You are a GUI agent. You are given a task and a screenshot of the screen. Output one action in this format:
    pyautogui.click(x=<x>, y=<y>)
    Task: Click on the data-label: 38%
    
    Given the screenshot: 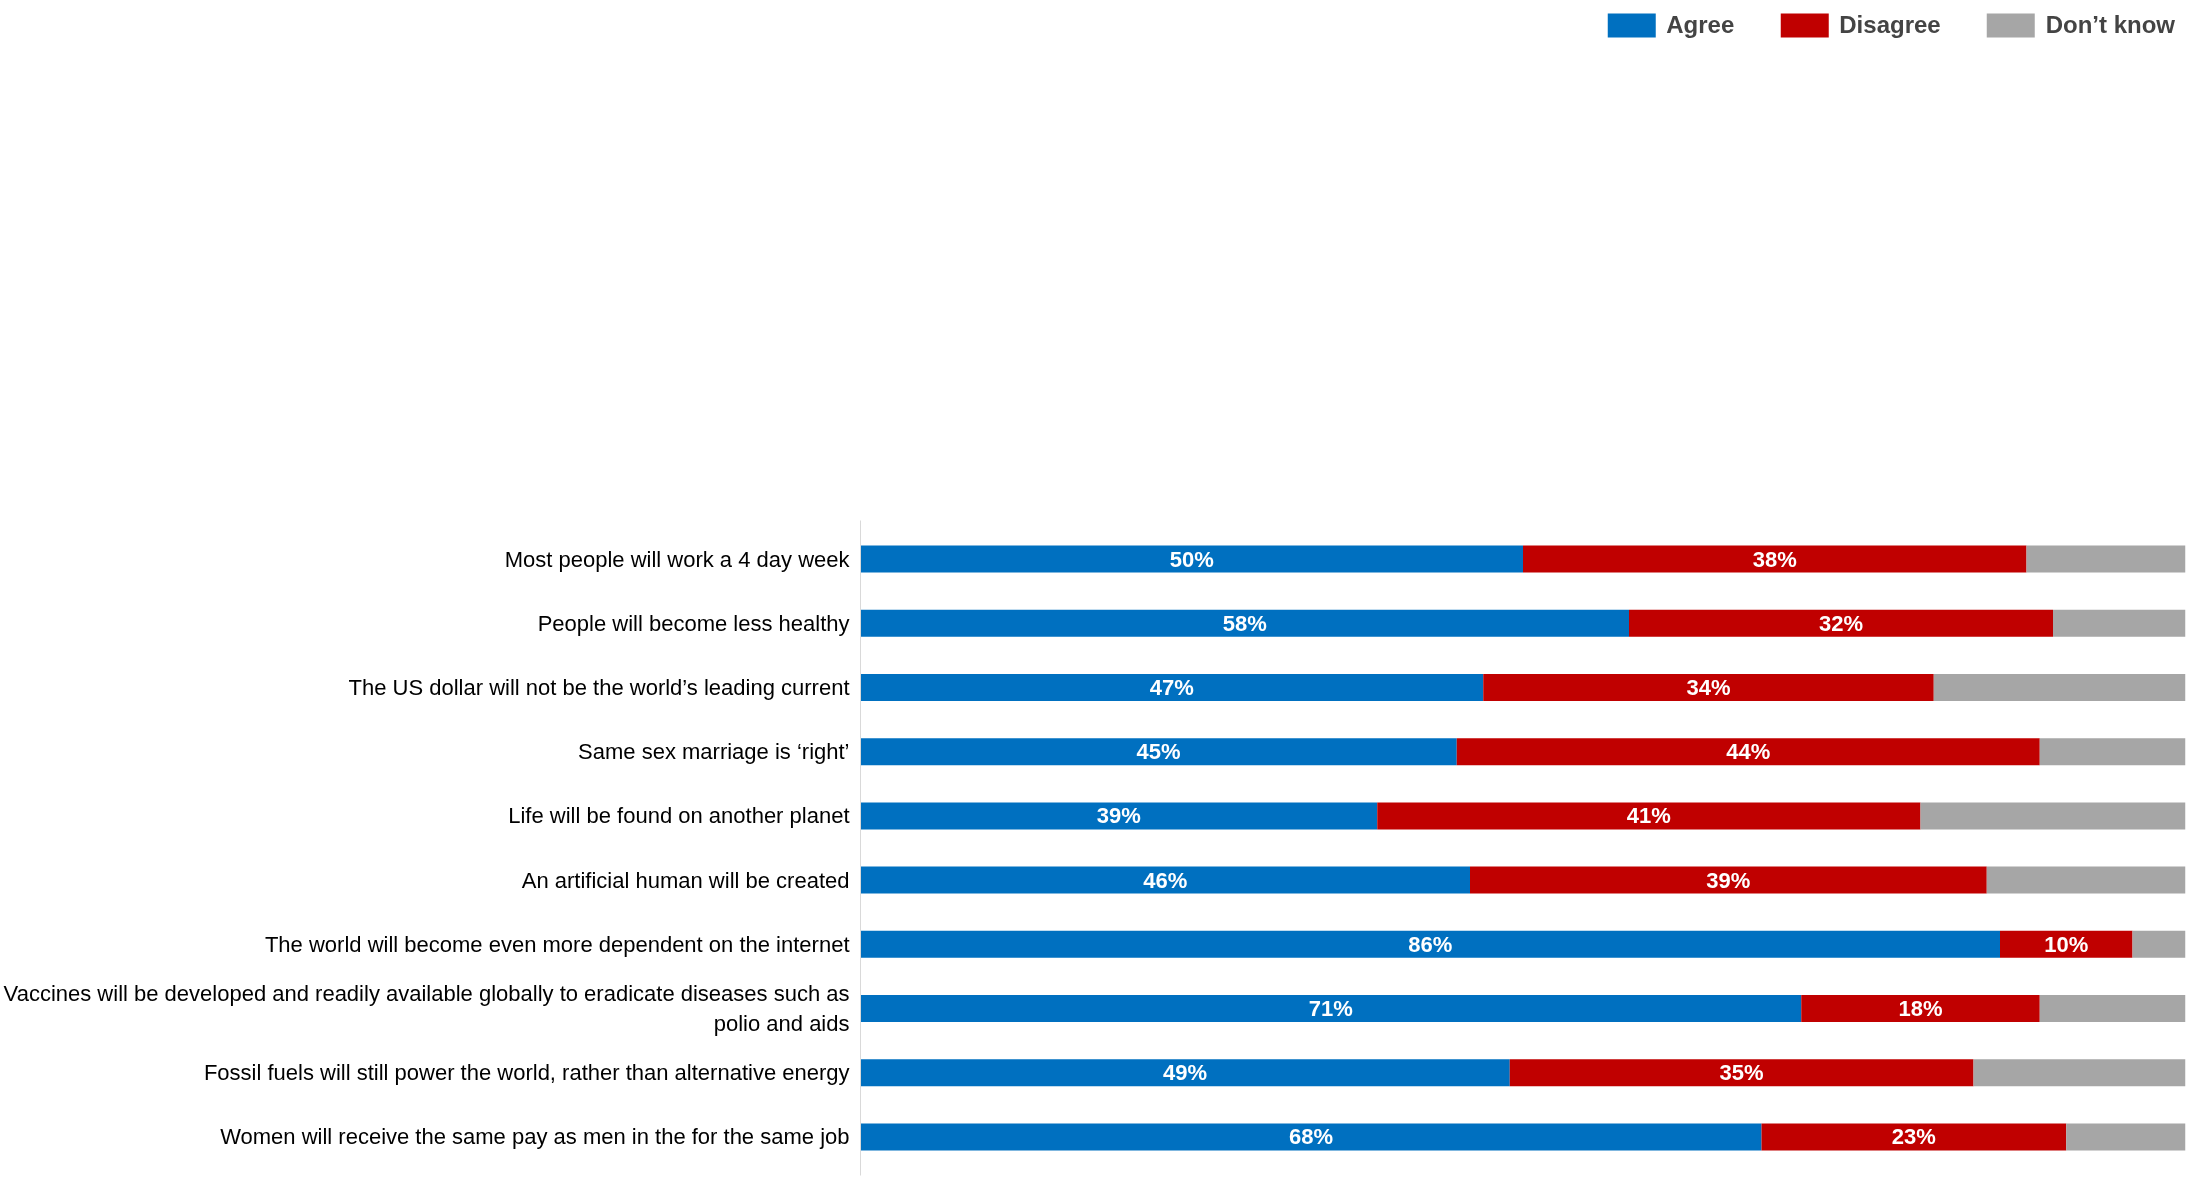 What is the action you would take?
    pyautogui.click(x=1774, y=559)
    